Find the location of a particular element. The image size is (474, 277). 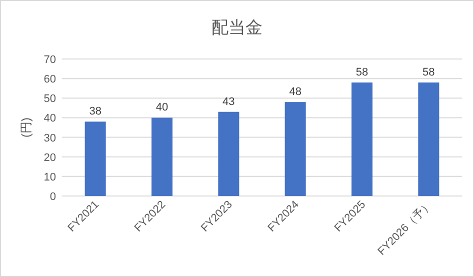

y-tick-label: 70 is located at coordinates (50, 60).